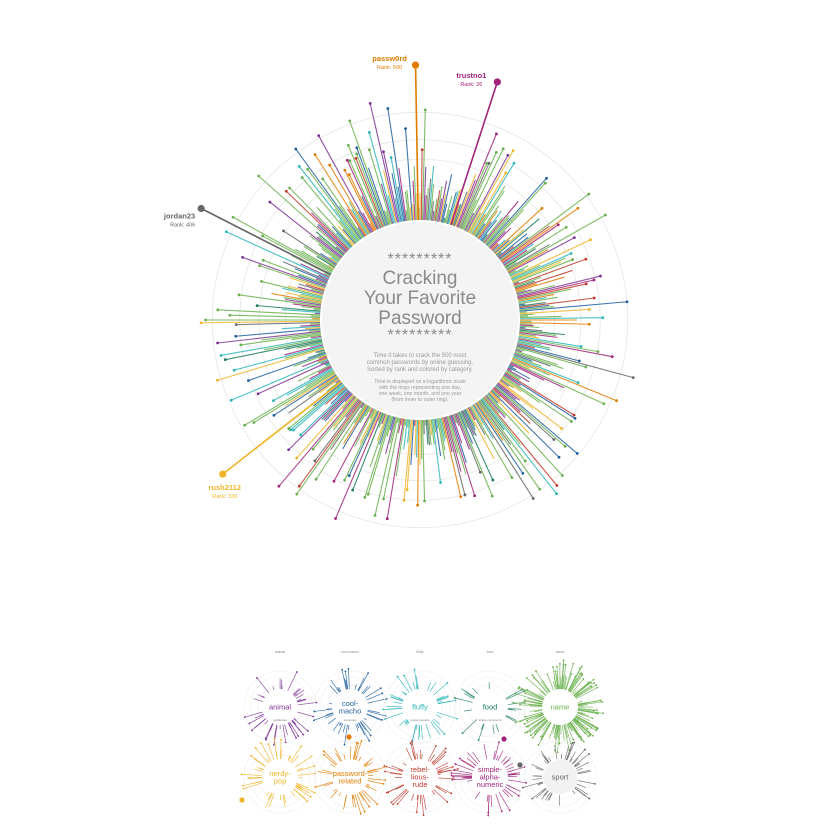 The height and width of the screenshot is (840, 840). Describe the element at coordinates (420, 278) in the screenshot. I see `title-line-1: Cracking` at that location.